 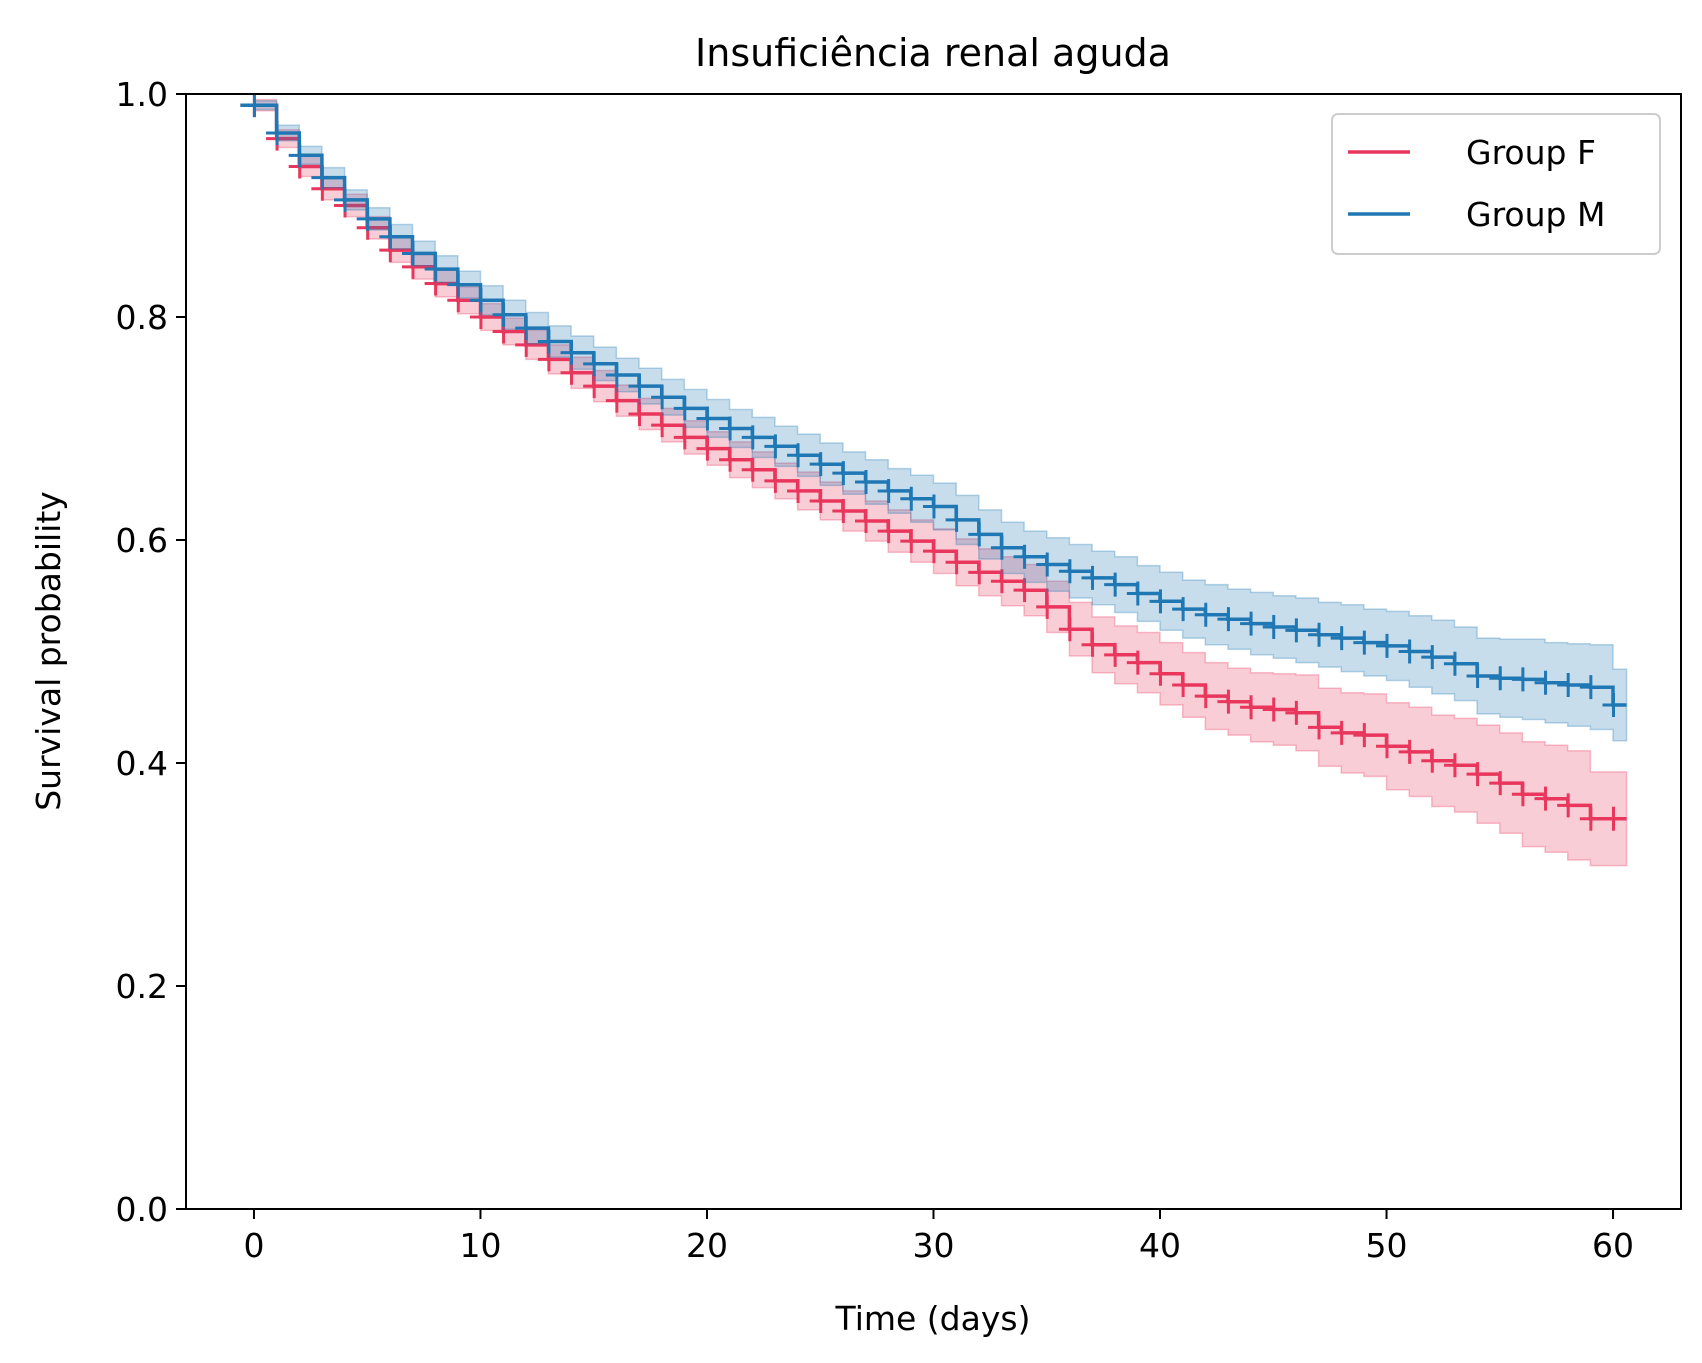 What do you see at coordinates (1387, 1245) in the screenshot?
I see `x-tick-label: 50` at bounding box center [1387, 1245].